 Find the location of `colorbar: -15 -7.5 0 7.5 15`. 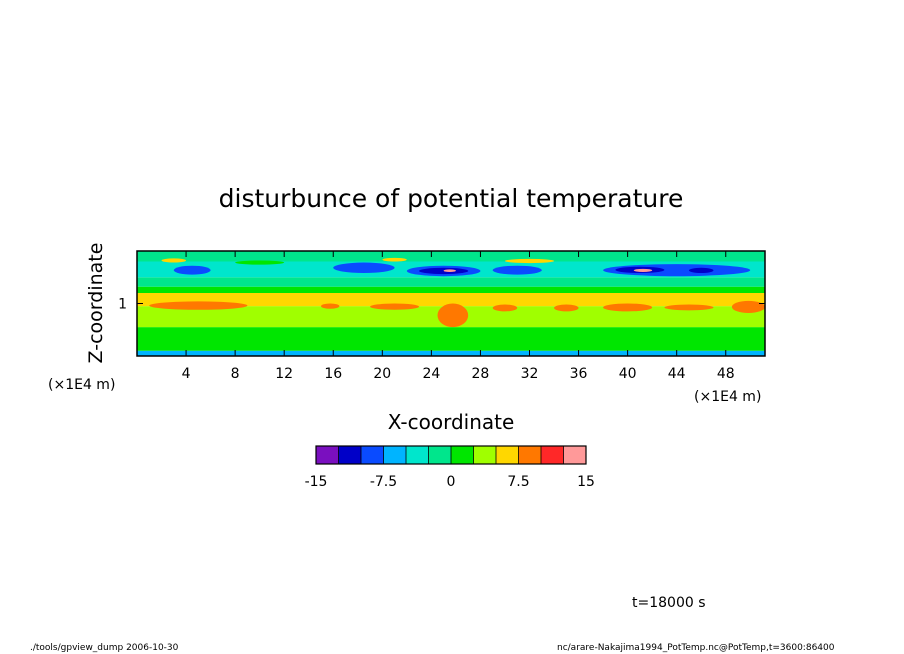

colorbar: -15 -7.5 0 7.5 15 is located at coordinates (450, 467).